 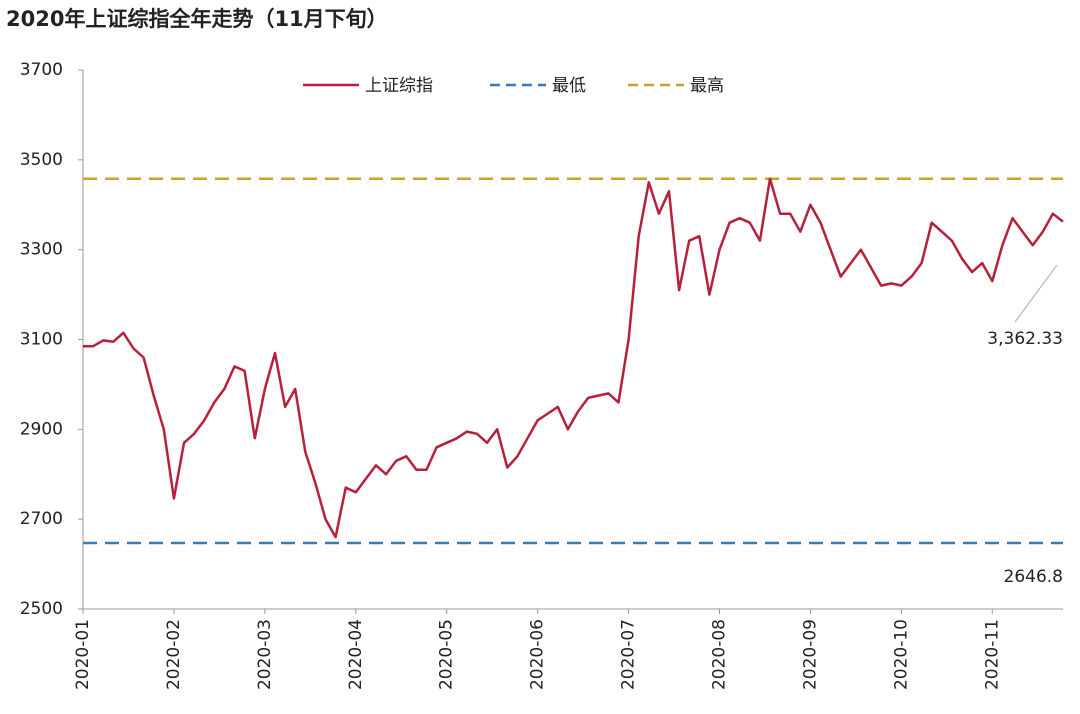 I want to click on x-tick-label: 2020-07, so click(x=629, y=654).